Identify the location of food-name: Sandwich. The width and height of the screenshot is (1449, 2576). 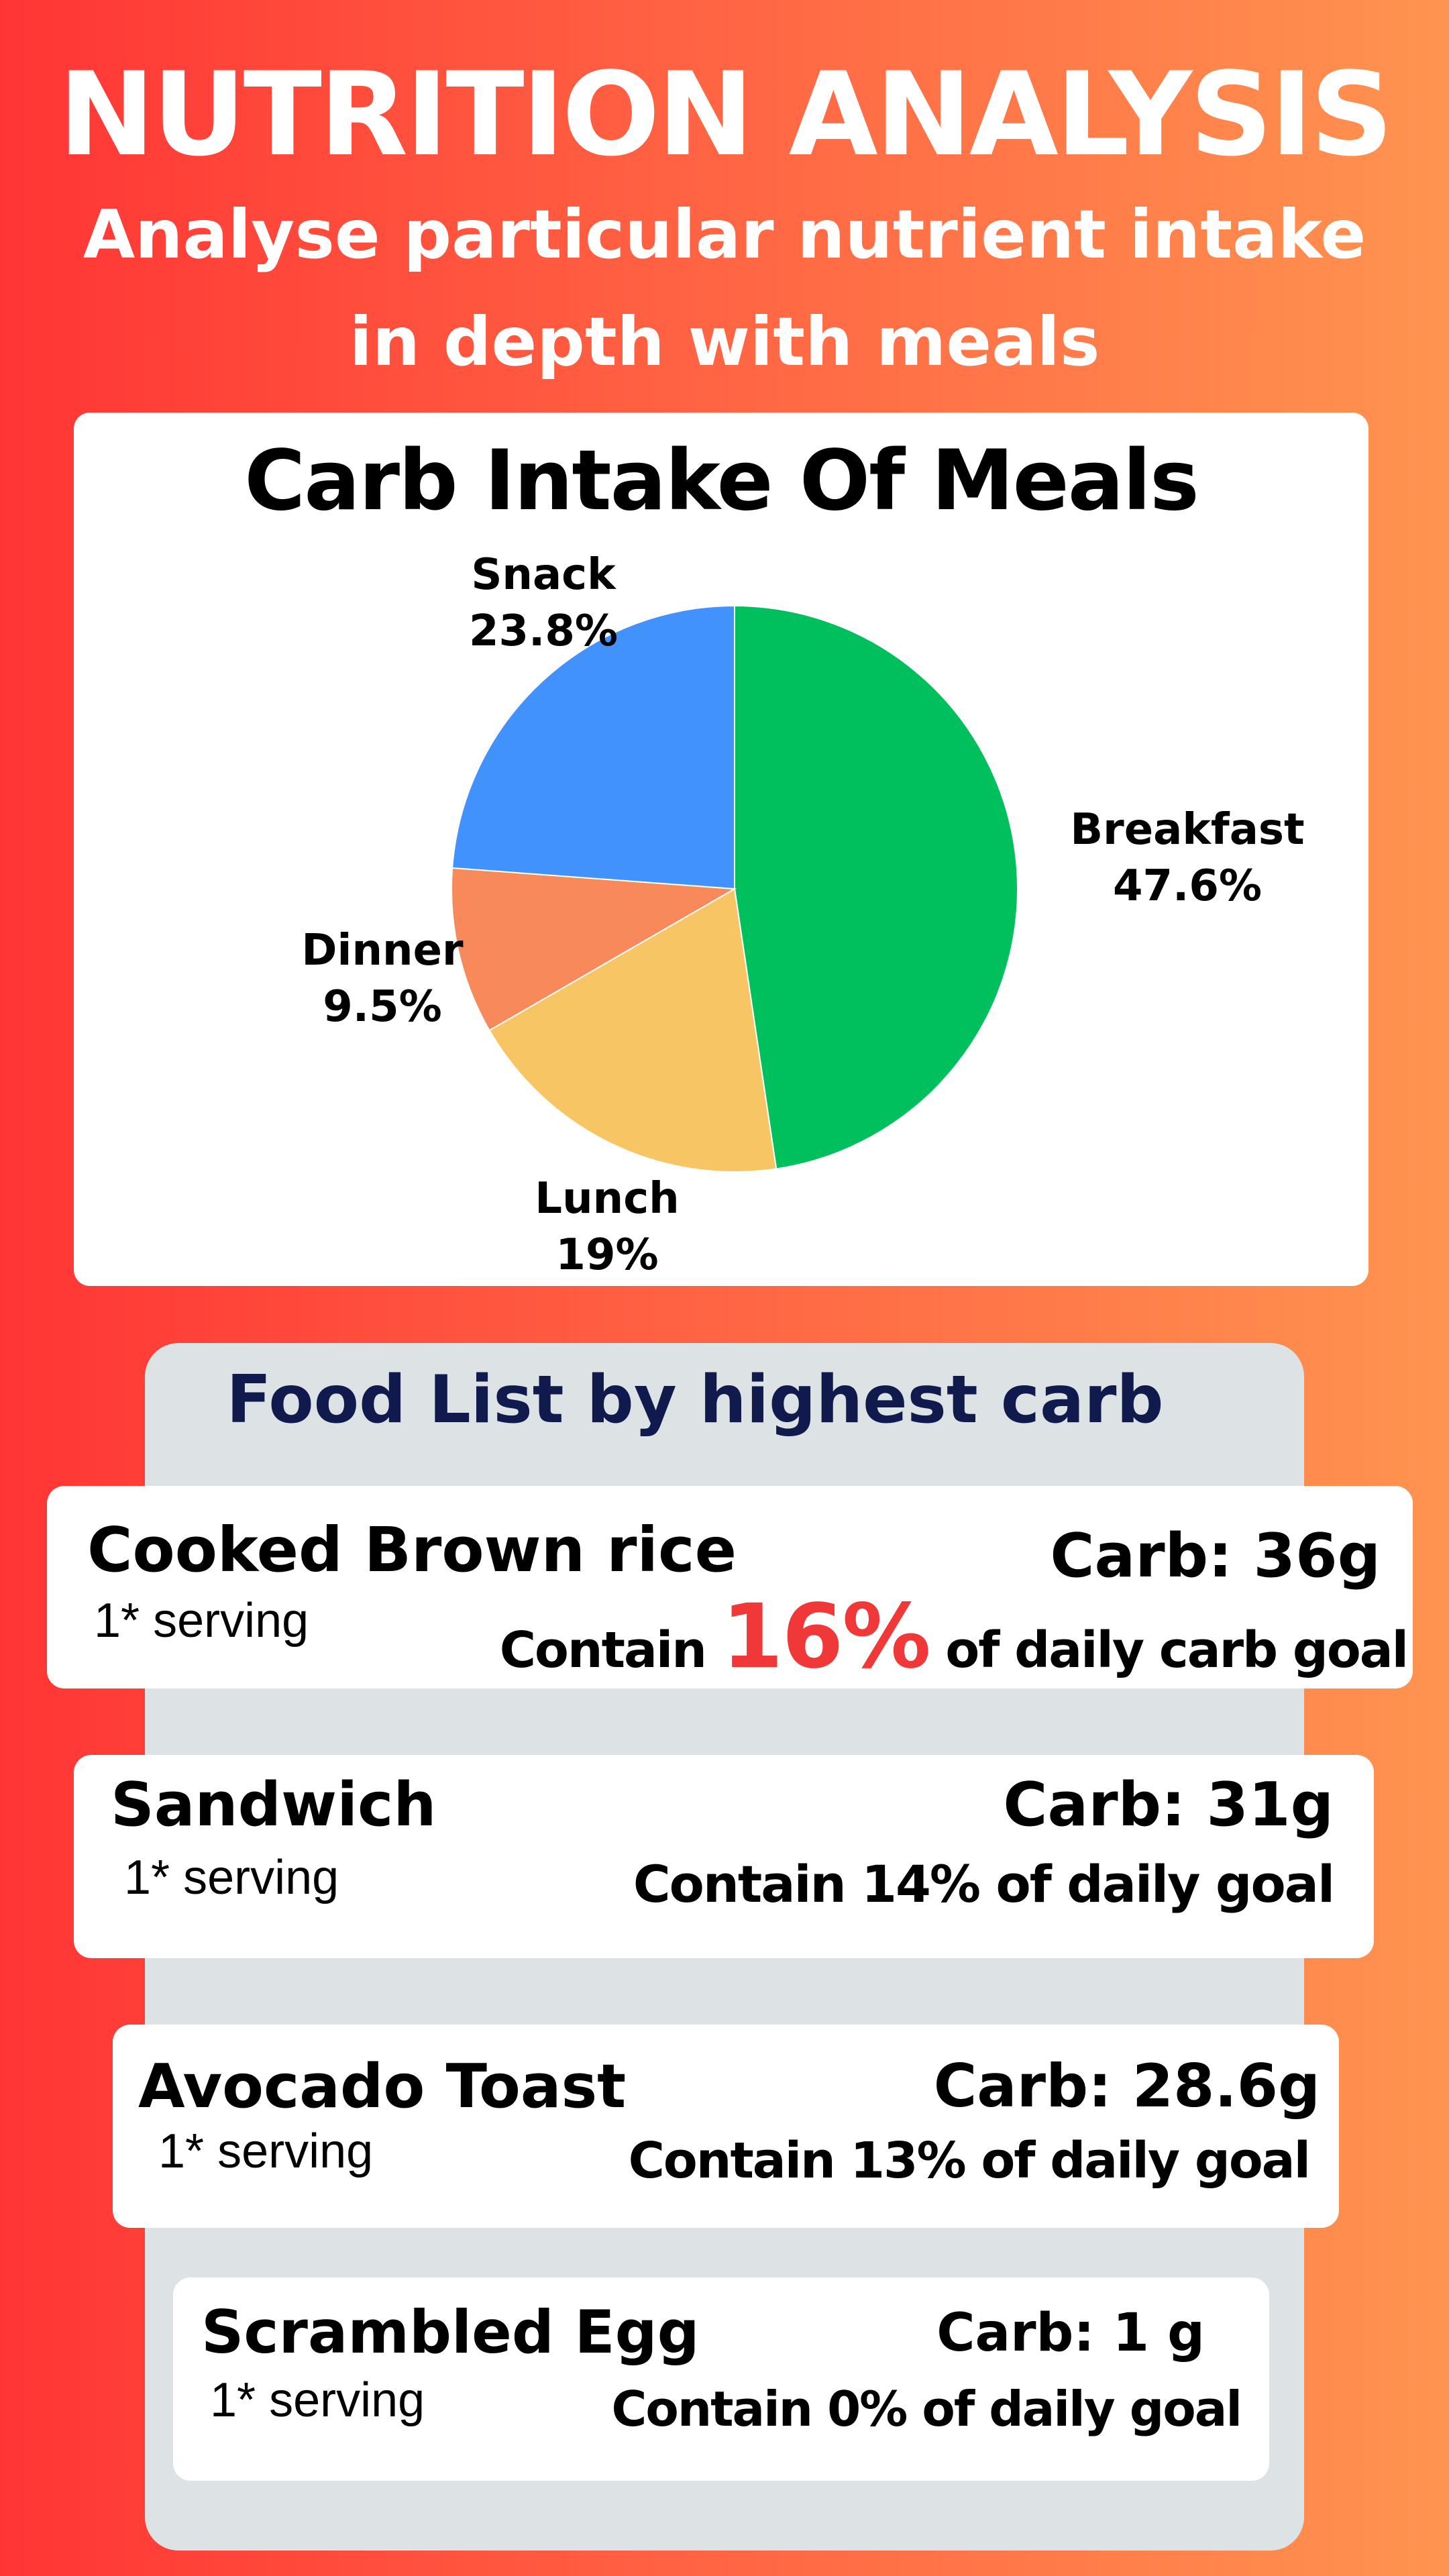
(274, 1805).